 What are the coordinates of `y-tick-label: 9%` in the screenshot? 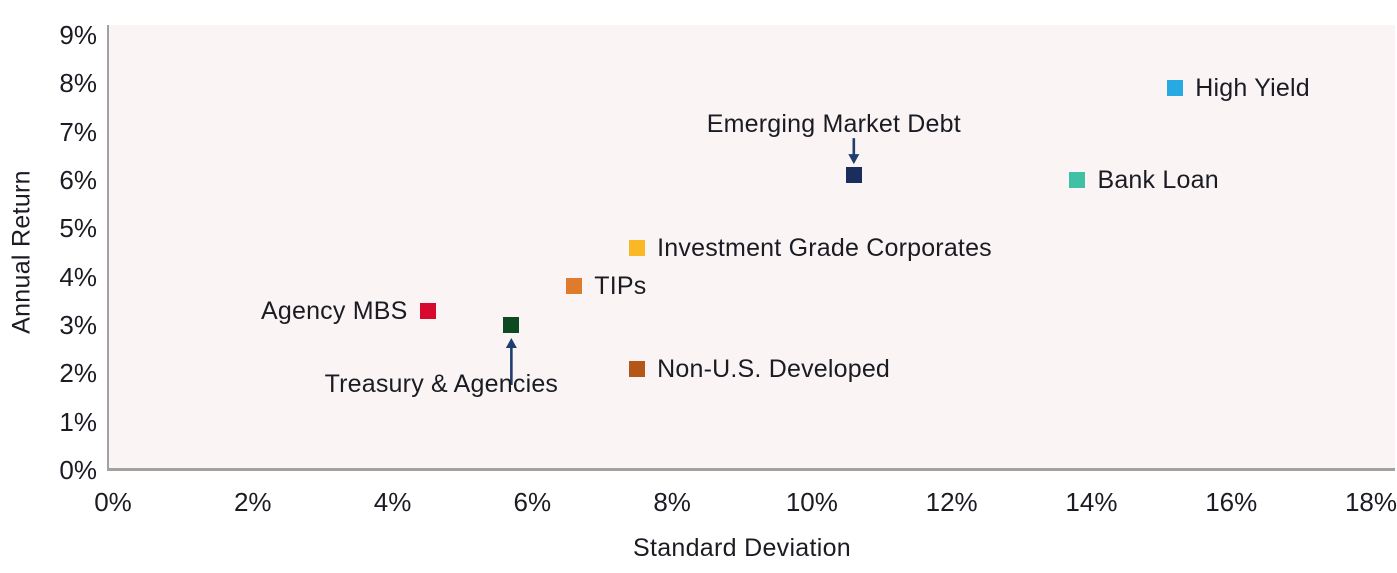 It's located at (78, 35).